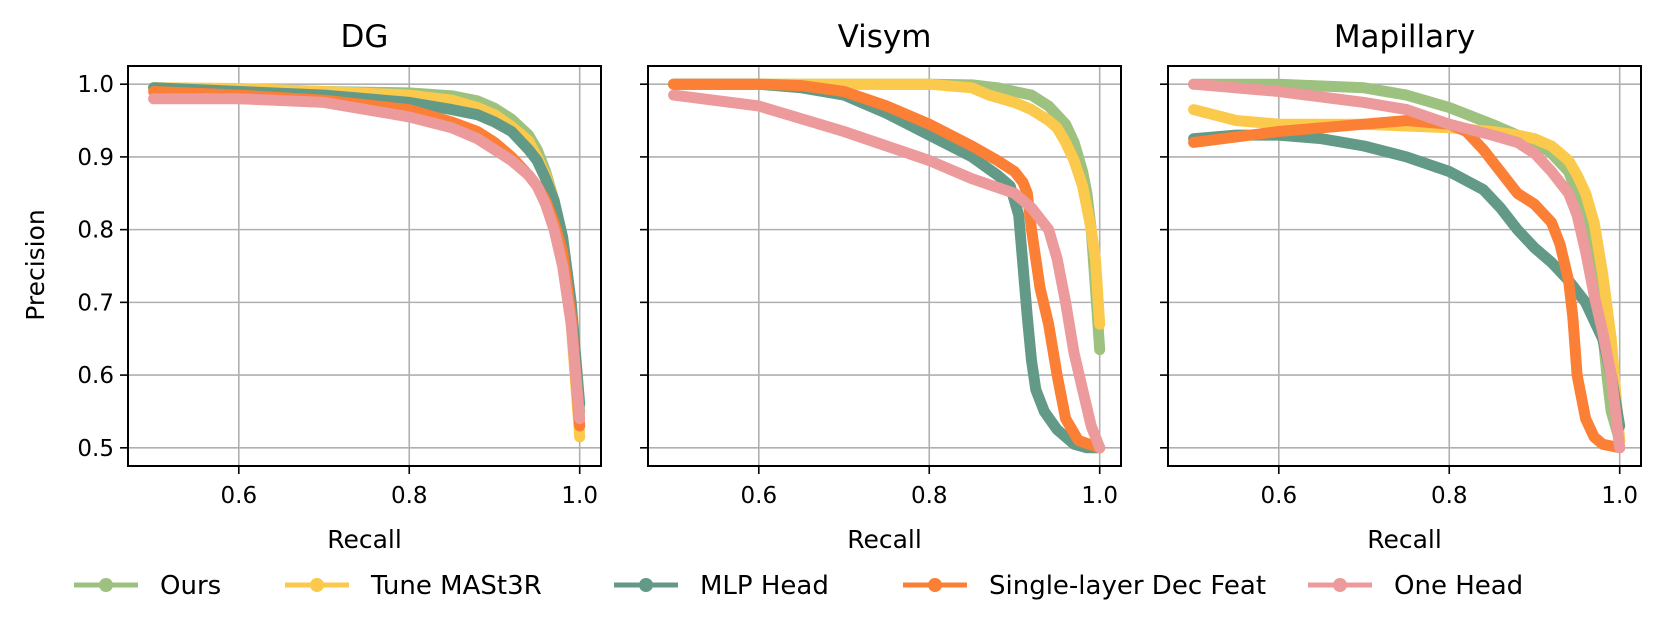 This screenshot has height=626, width=1661. Describe the element at coordinates (764, 586) in the screenshot. I see `legend-label: MLP Head` at that location.